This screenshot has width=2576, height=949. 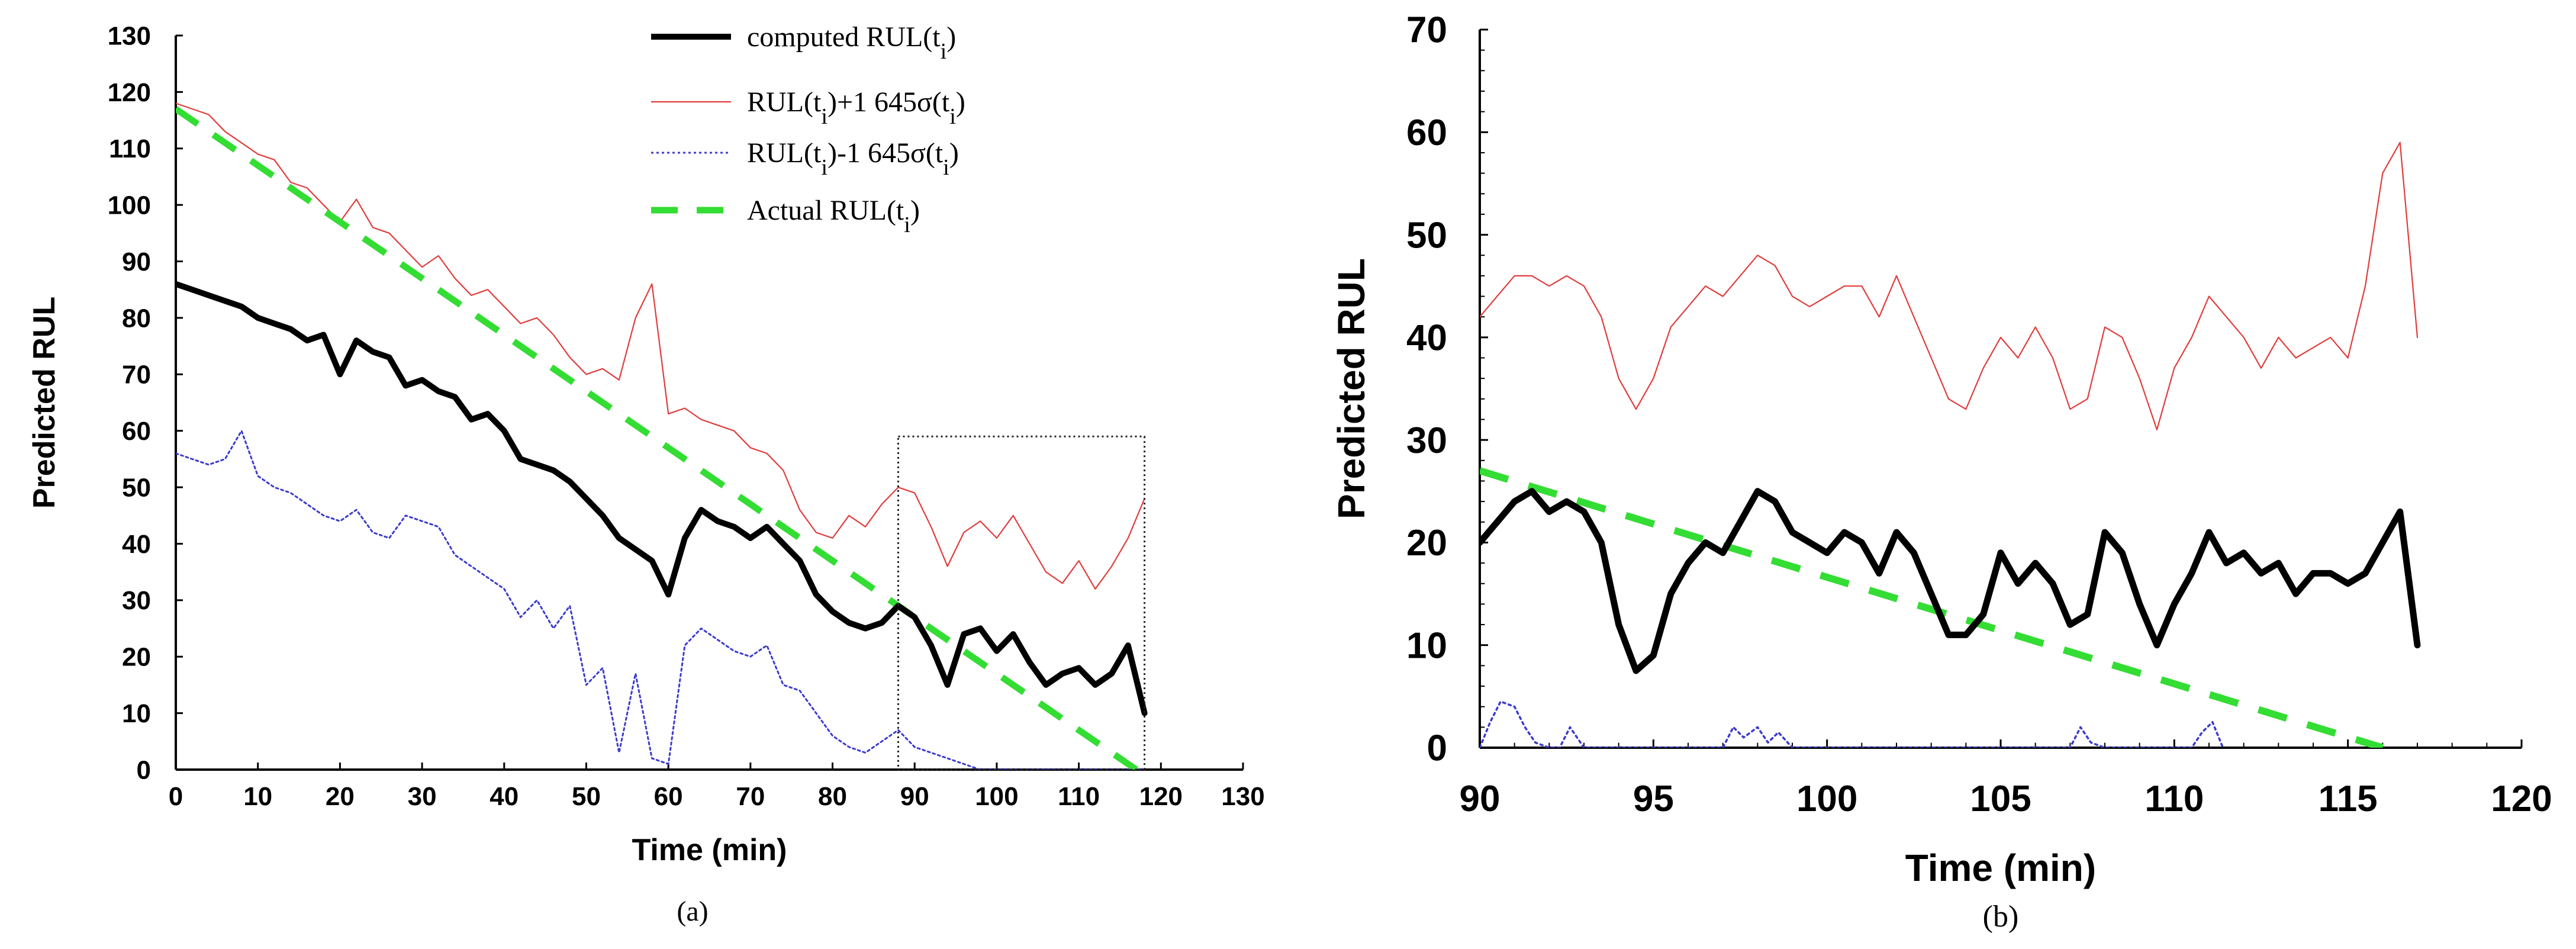 I want to click on legend-entry-1: RUL(ti)+1 645σ(ti), so click(x=856, y=107).